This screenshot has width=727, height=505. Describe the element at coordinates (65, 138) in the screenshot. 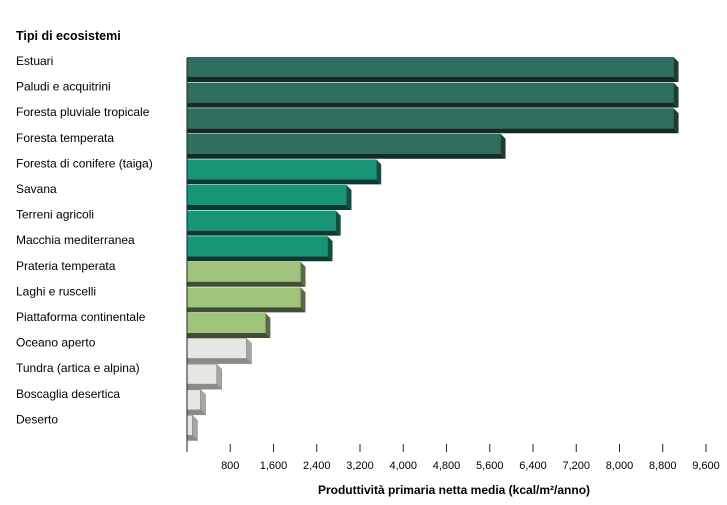

I see `category-label: Foresta temperata` at that location.